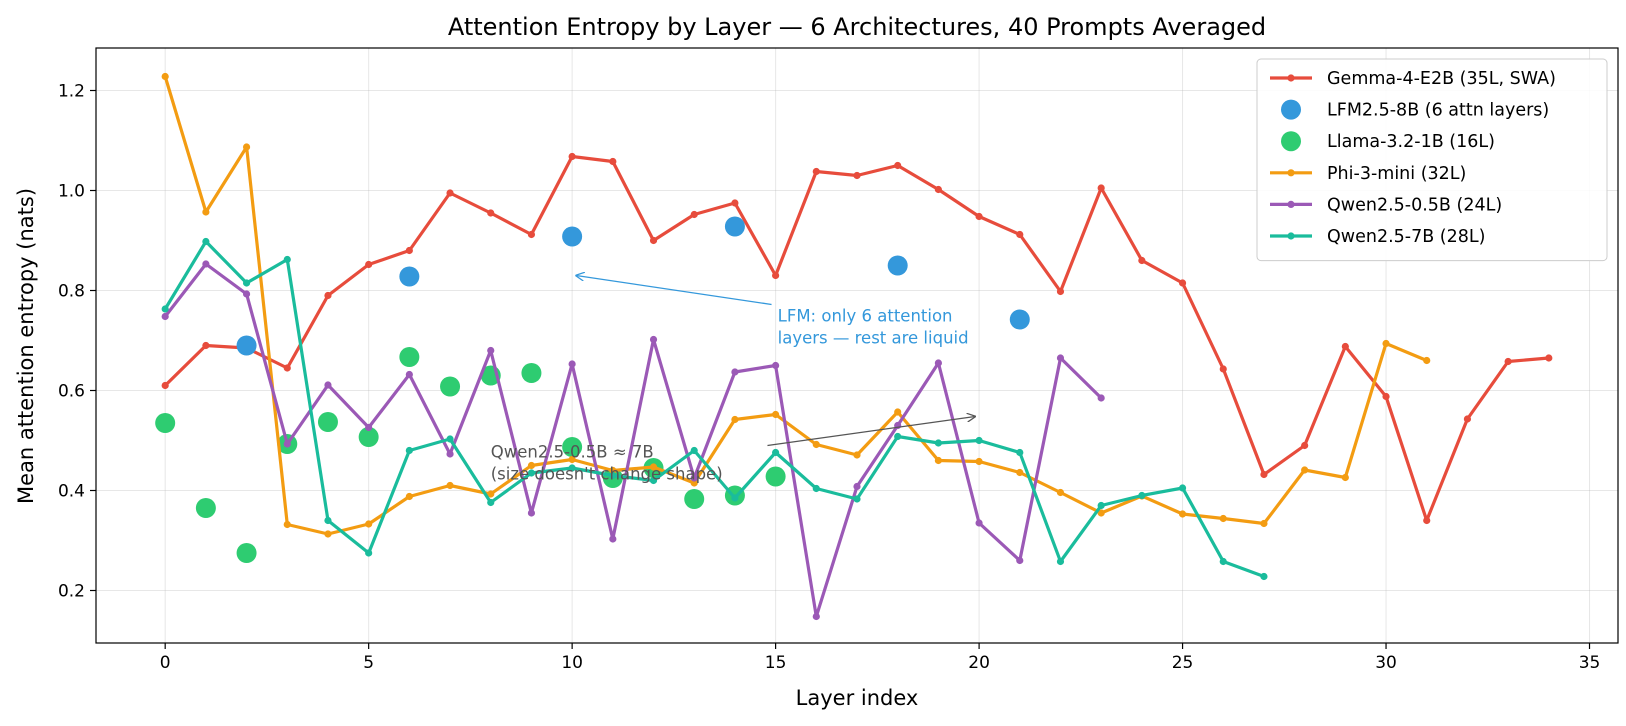 Image resolution: width=1626 pixels, height=726 pixels. What do you see at coordinates (368, 663) in the screenshot?
I see `x-tick-label: 5` at bounding box center [368, 663].